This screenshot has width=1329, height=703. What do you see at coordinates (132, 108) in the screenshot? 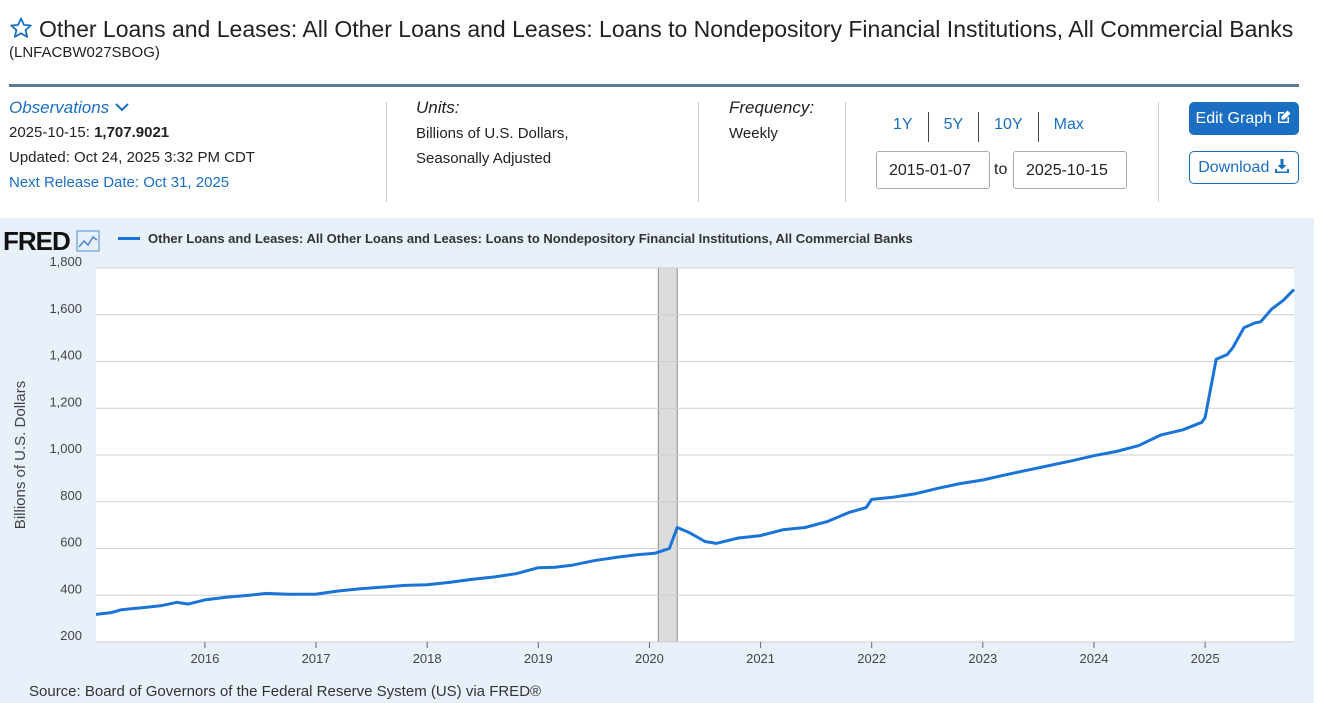
I see `observations-toggle: Observations` at bounding box center [132, 108].